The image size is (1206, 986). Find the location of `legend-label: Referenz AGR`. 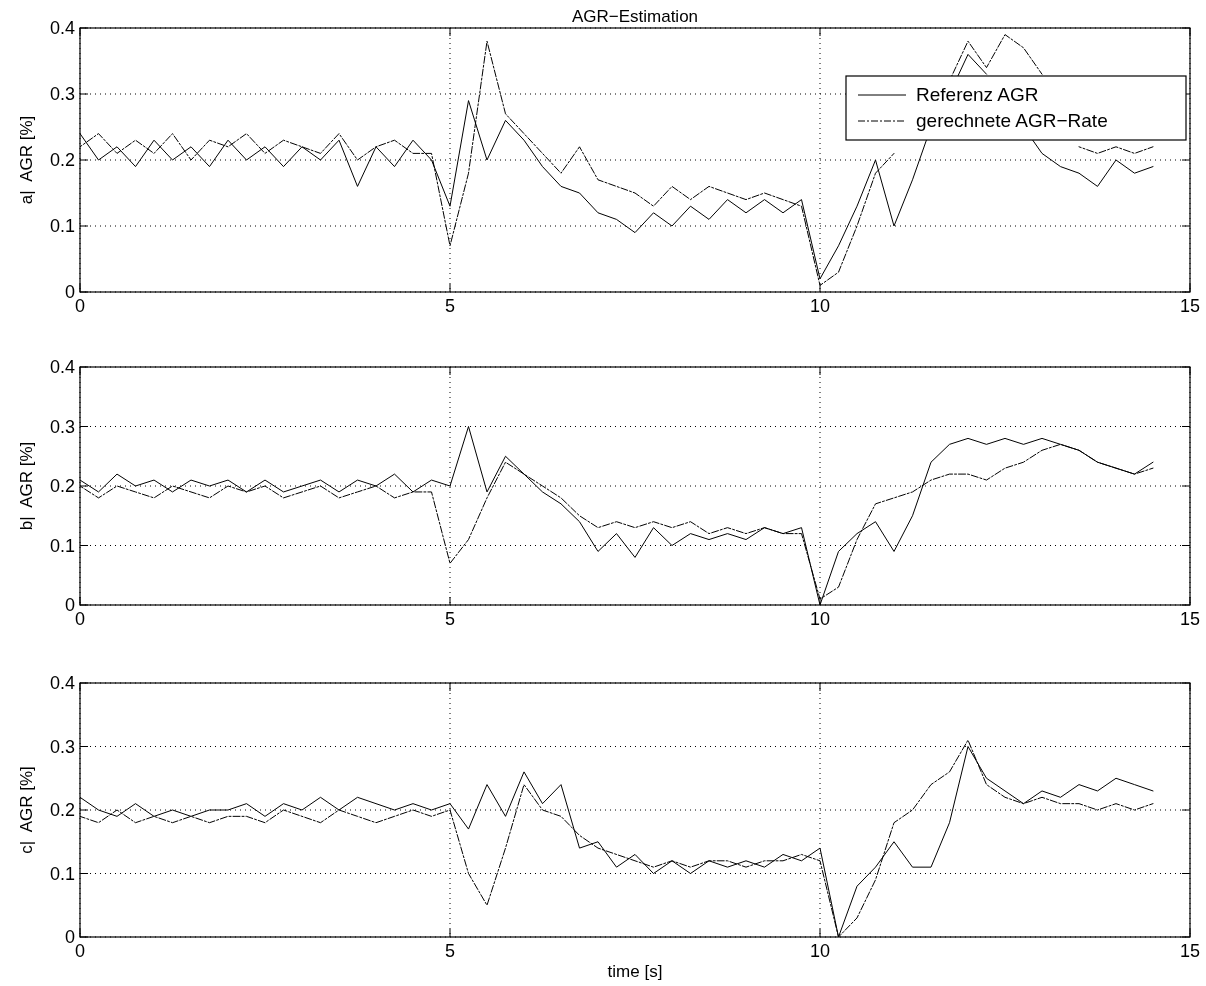

legend-label: Referenz AGR is located at coordinates (977, 94).